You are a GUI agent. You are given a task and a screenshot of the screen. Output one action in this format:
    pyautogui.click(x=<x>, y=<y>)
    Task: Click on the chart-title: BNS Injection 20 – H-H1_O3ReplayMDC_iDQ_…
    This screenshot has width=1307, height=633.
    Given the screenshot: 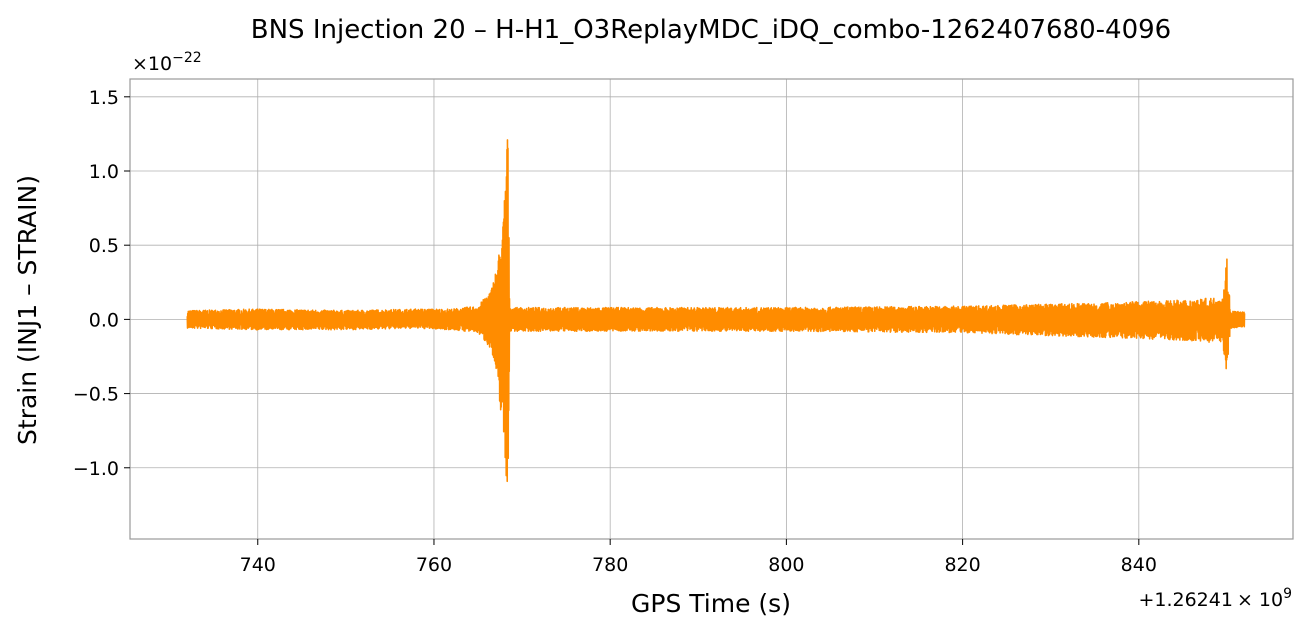 What is the action you would take?
    pyautogui.click(x=711, y=30)
    